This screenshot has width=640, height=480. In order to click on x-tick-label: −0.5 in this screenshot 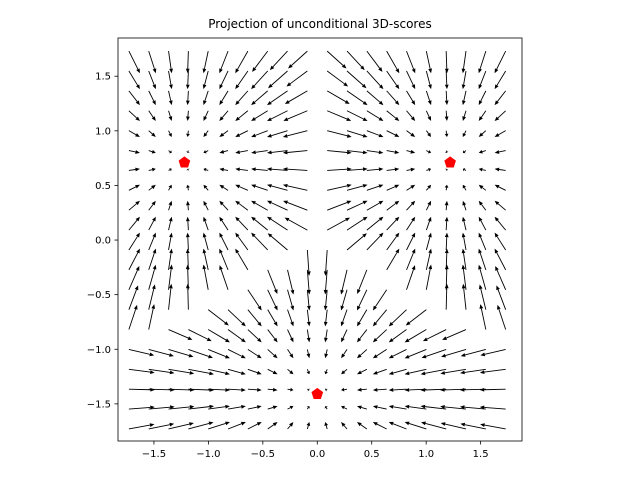, I will do `click(263, 454)`.